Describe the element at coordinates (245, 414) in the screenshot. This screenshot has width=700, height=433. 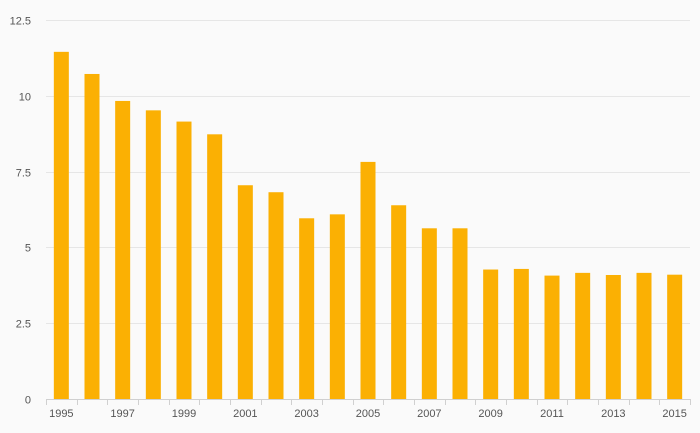
I see `x-tick-label: 2001` at that location.